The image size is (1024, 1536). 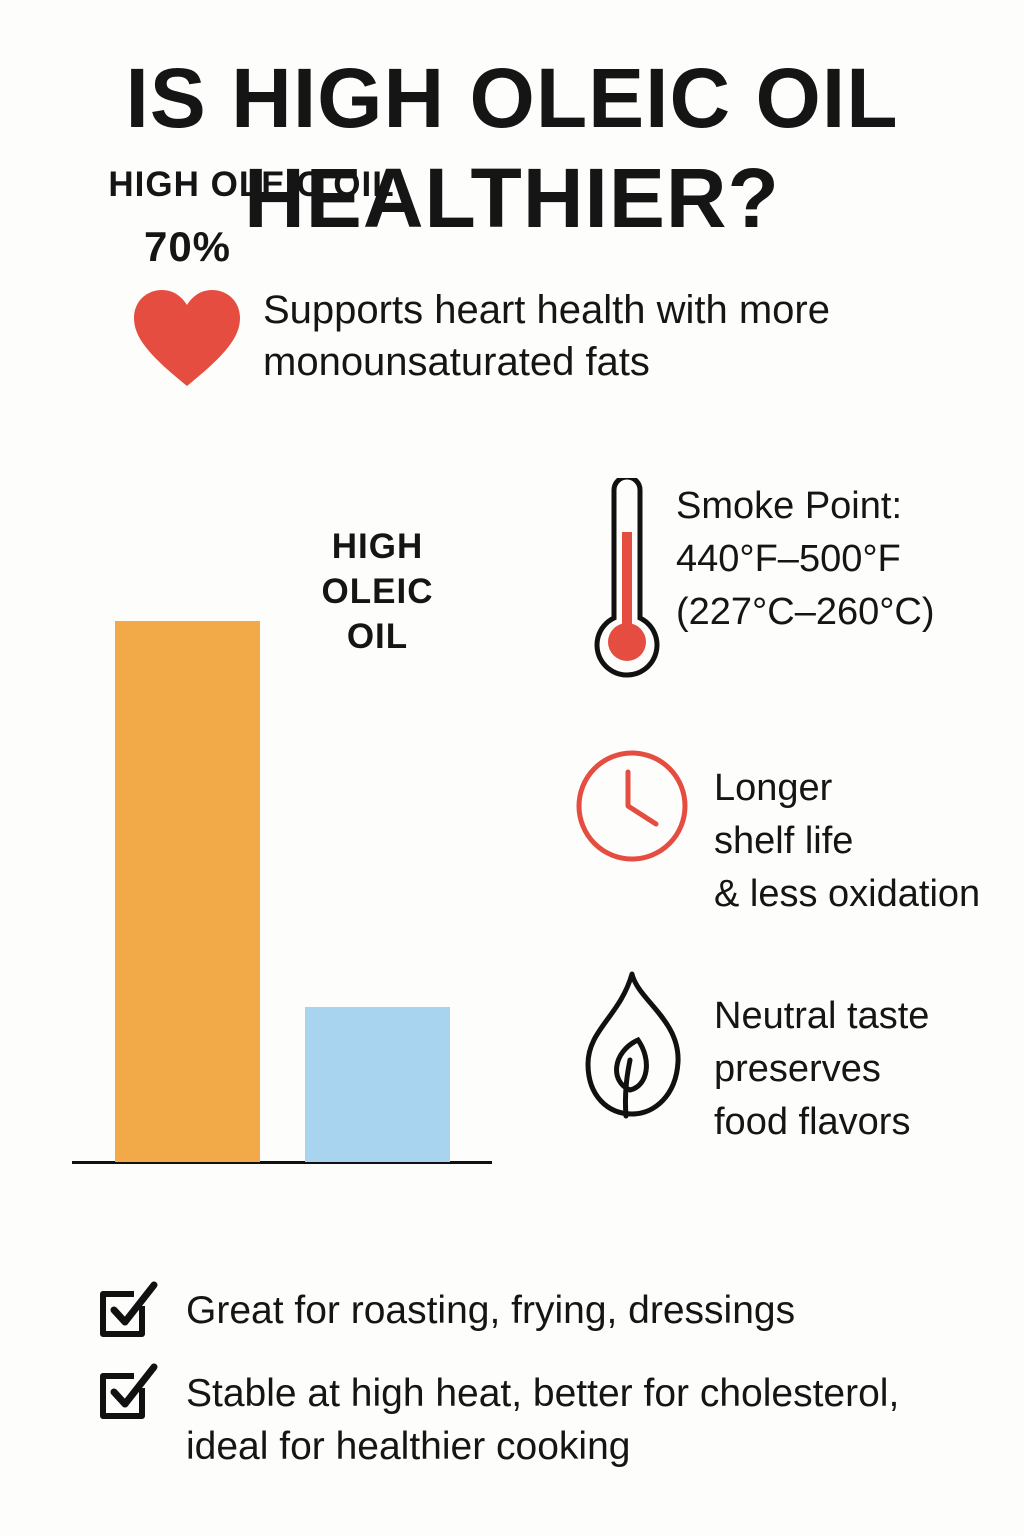 I want to click on feature-line: & less oxidation, so click(x=847, y=894).